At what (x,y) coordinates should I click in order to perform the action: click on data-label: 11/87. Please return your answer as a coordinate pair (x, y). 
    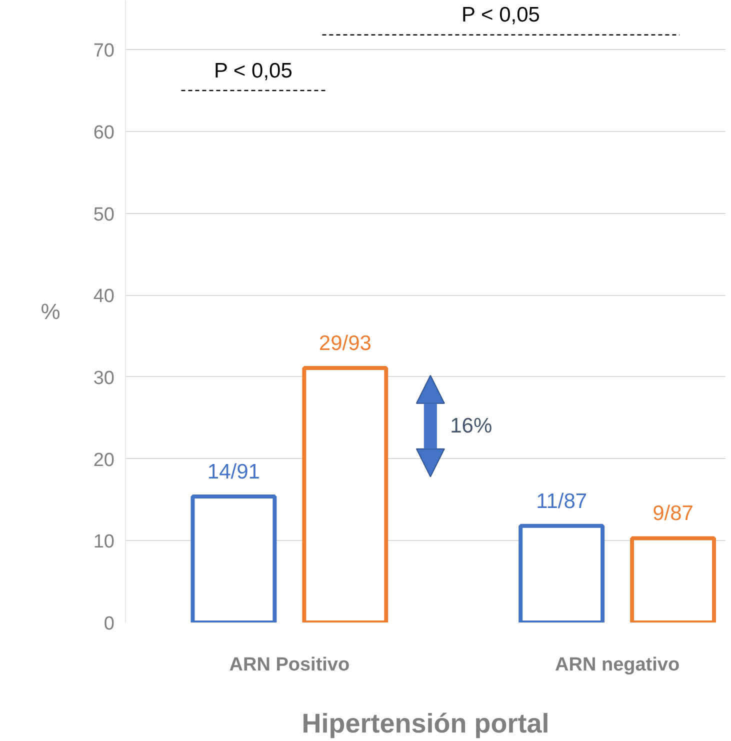
    Looking at the image, I should click on (562, 501).